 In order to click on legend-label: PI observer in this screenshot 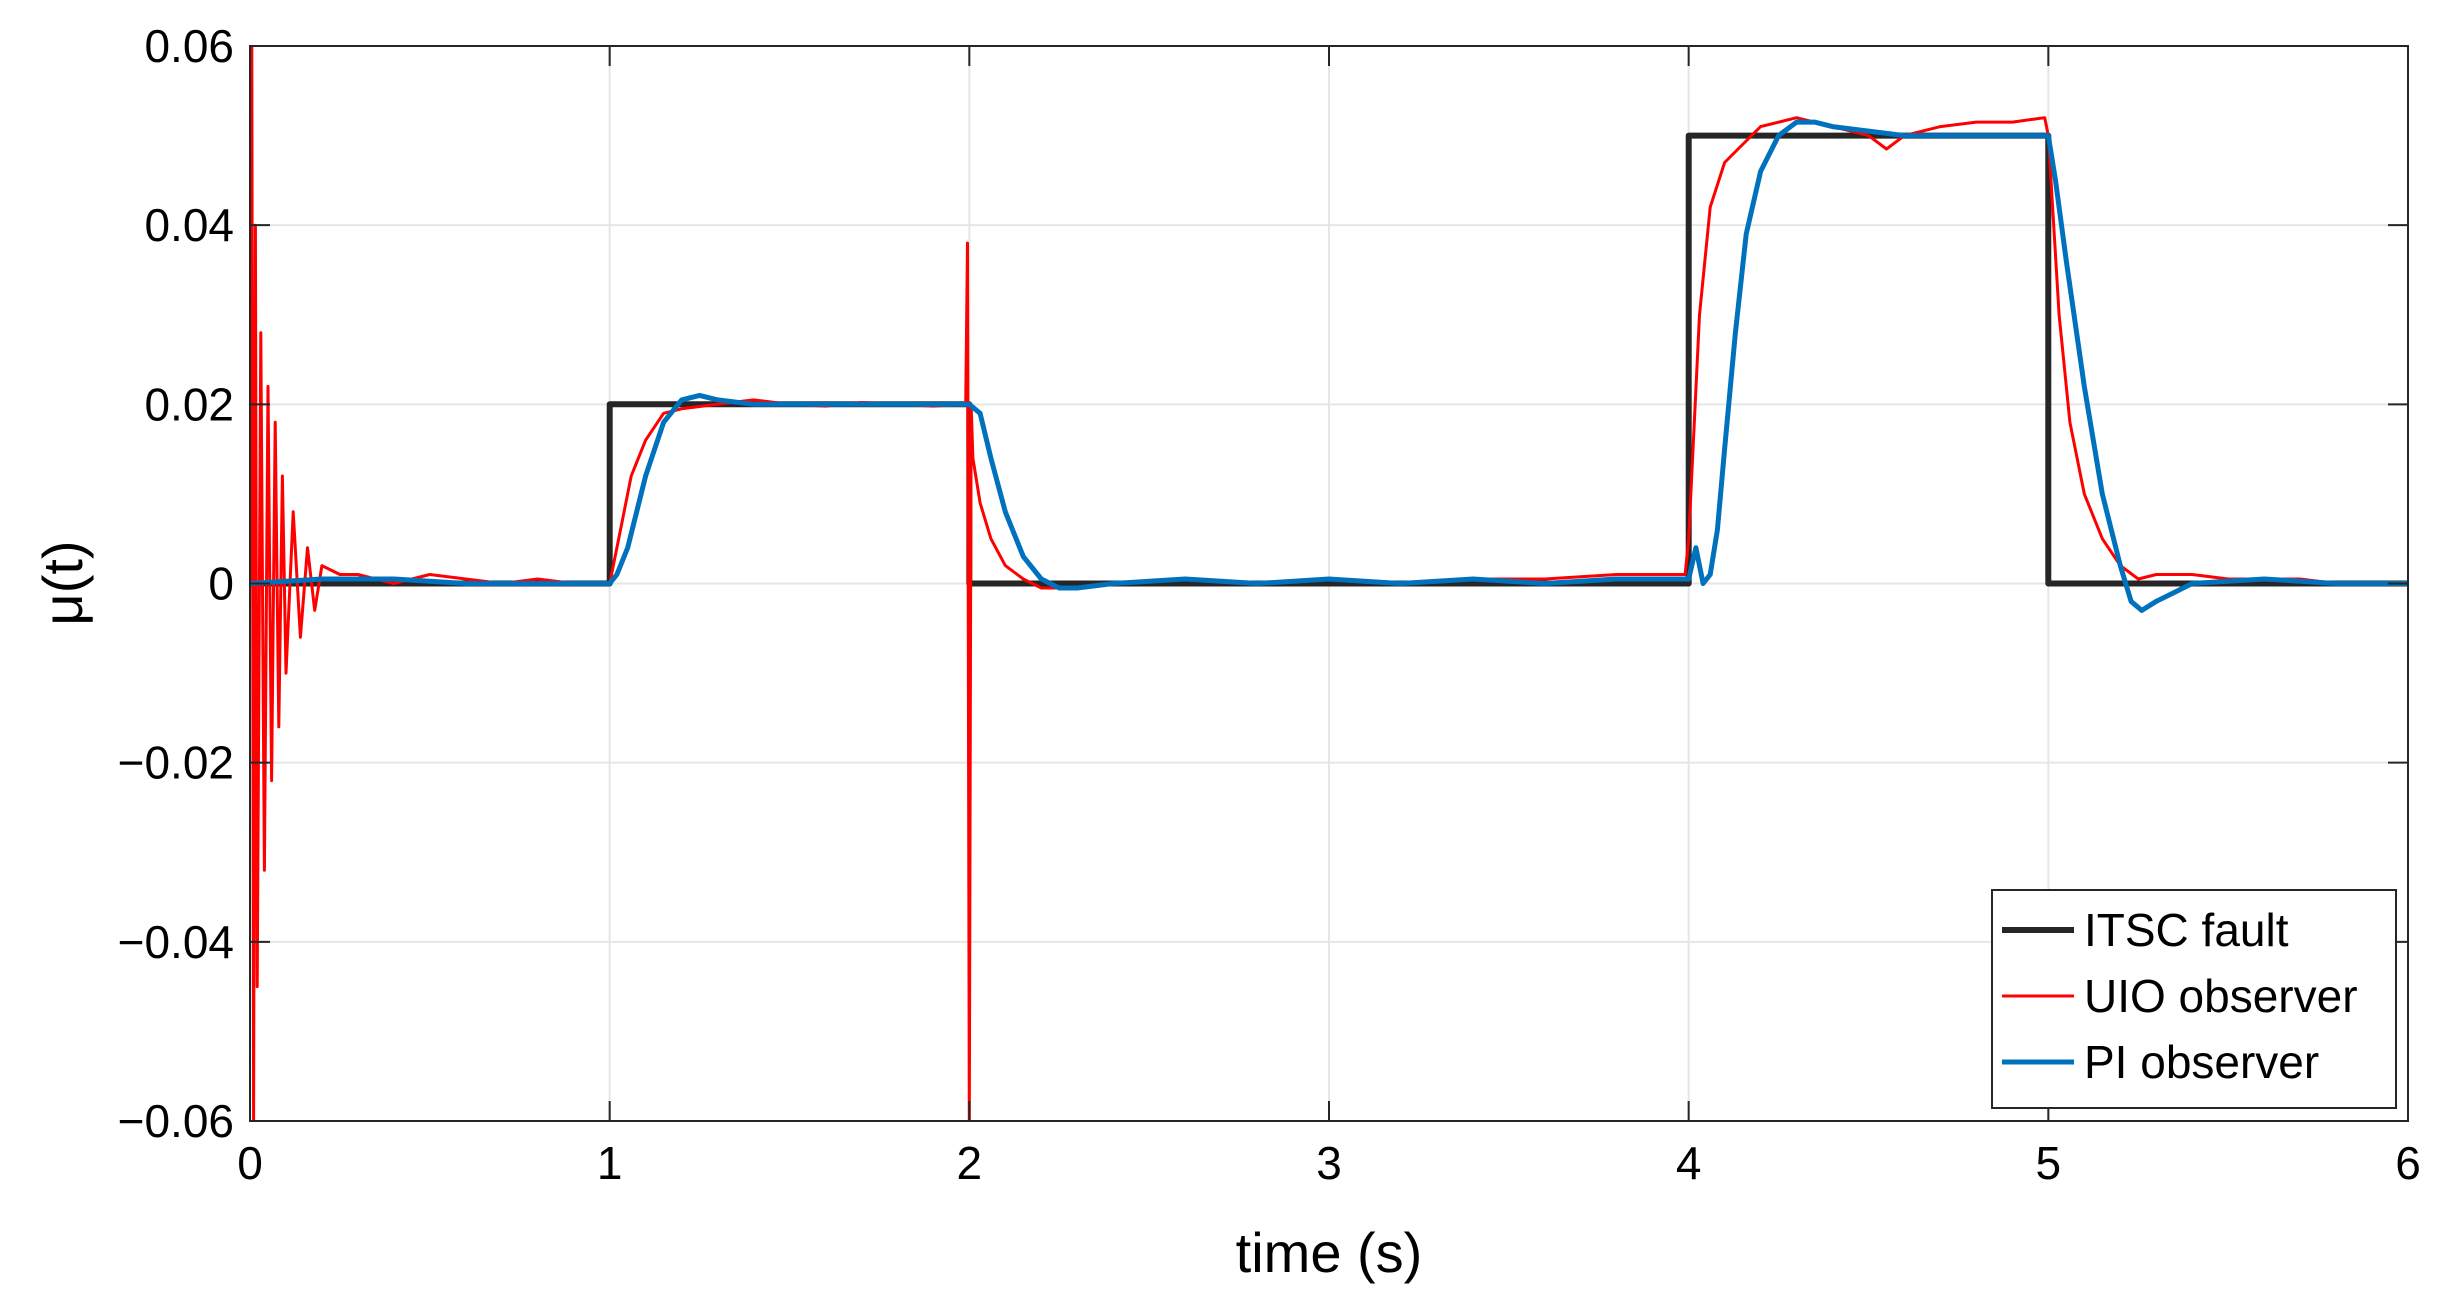, I will do `click(2201, 1062)`.